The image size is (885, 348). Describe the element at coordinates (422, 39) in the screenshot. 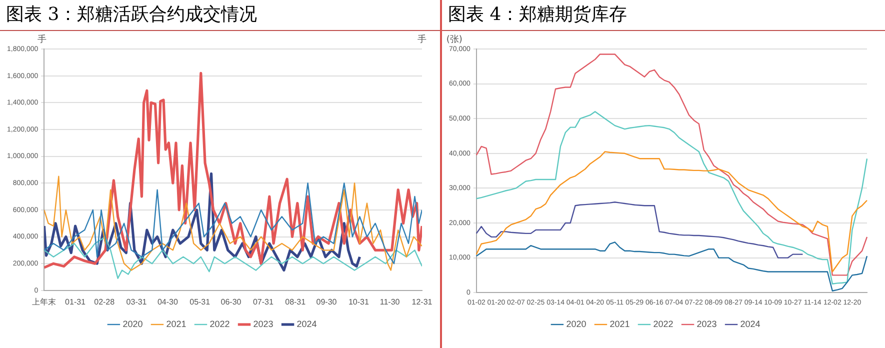

I see `text: 手` at that location.